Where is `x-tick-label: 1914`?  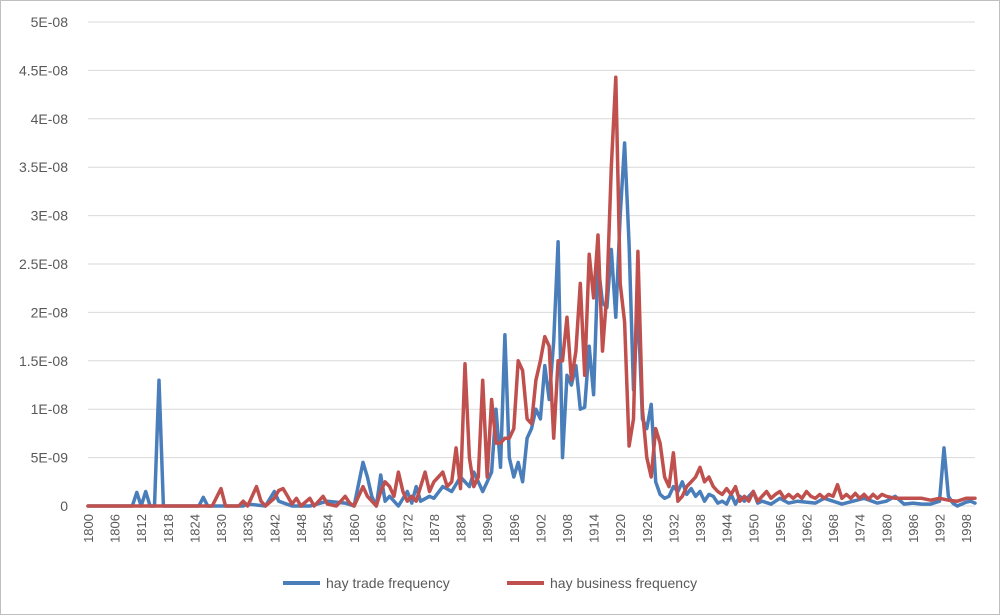
x-tick-label: 1914 is located at coordinates (594, 528).